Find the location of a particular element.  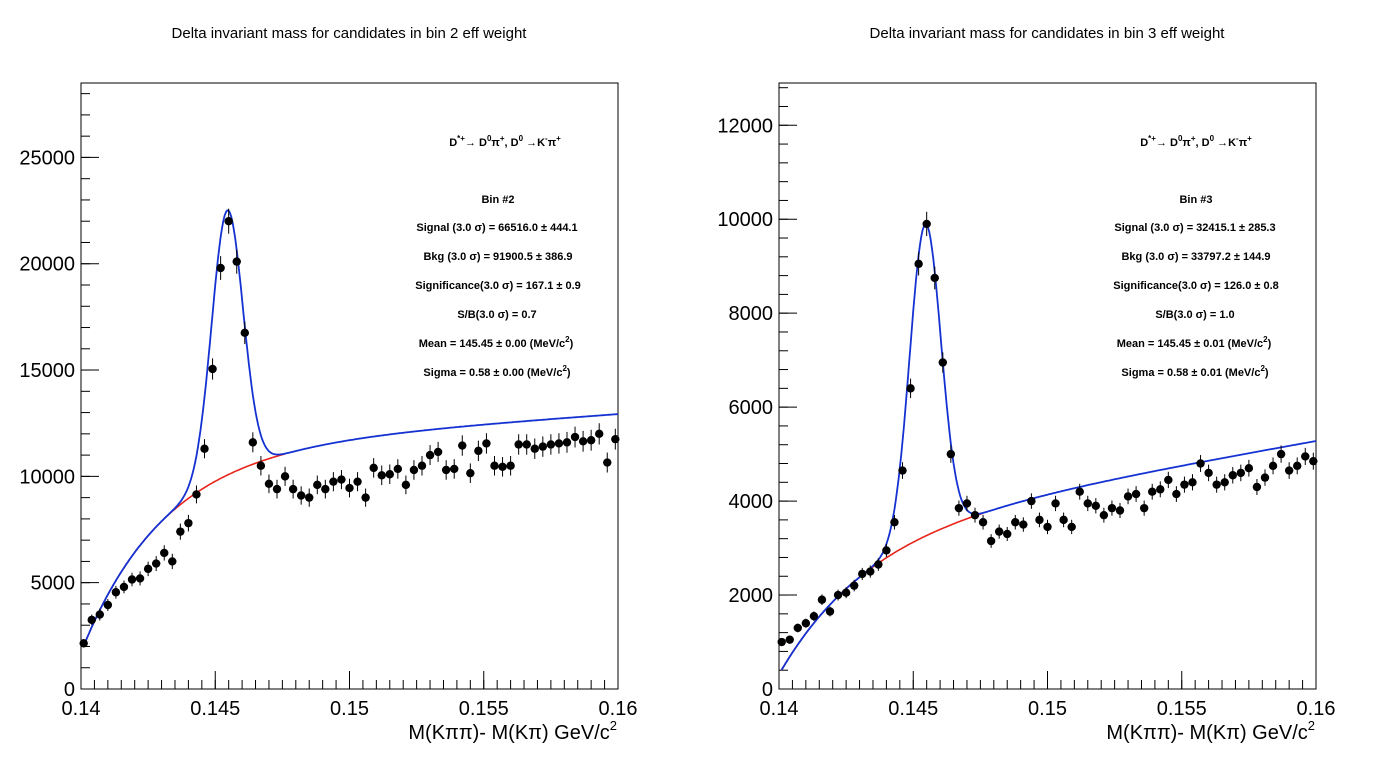

y-tick-label: 20000 is located at coordinates (47, 265).